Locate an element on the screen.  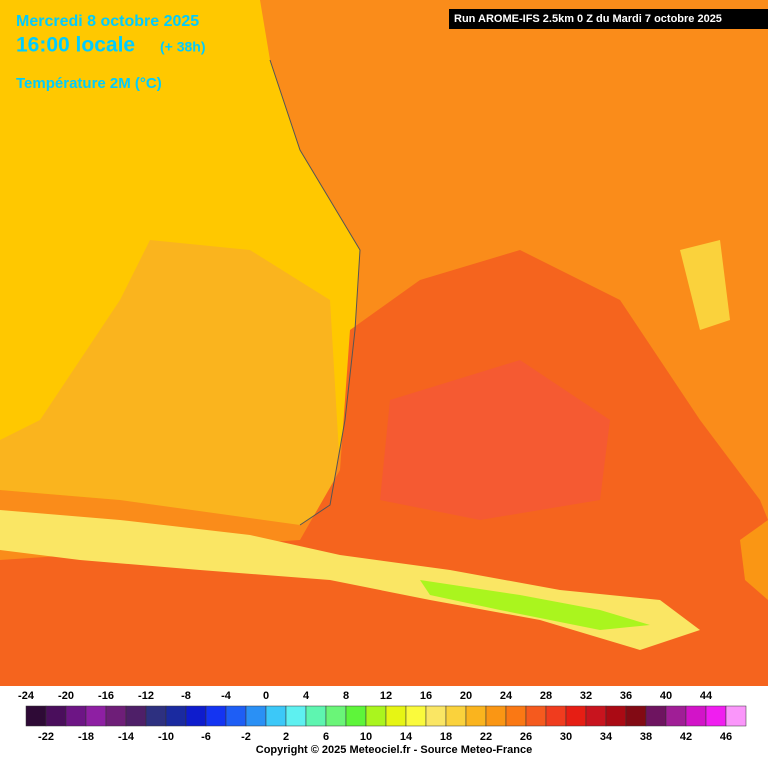
time: 16:00 locale is located at coordinates (75, 45).